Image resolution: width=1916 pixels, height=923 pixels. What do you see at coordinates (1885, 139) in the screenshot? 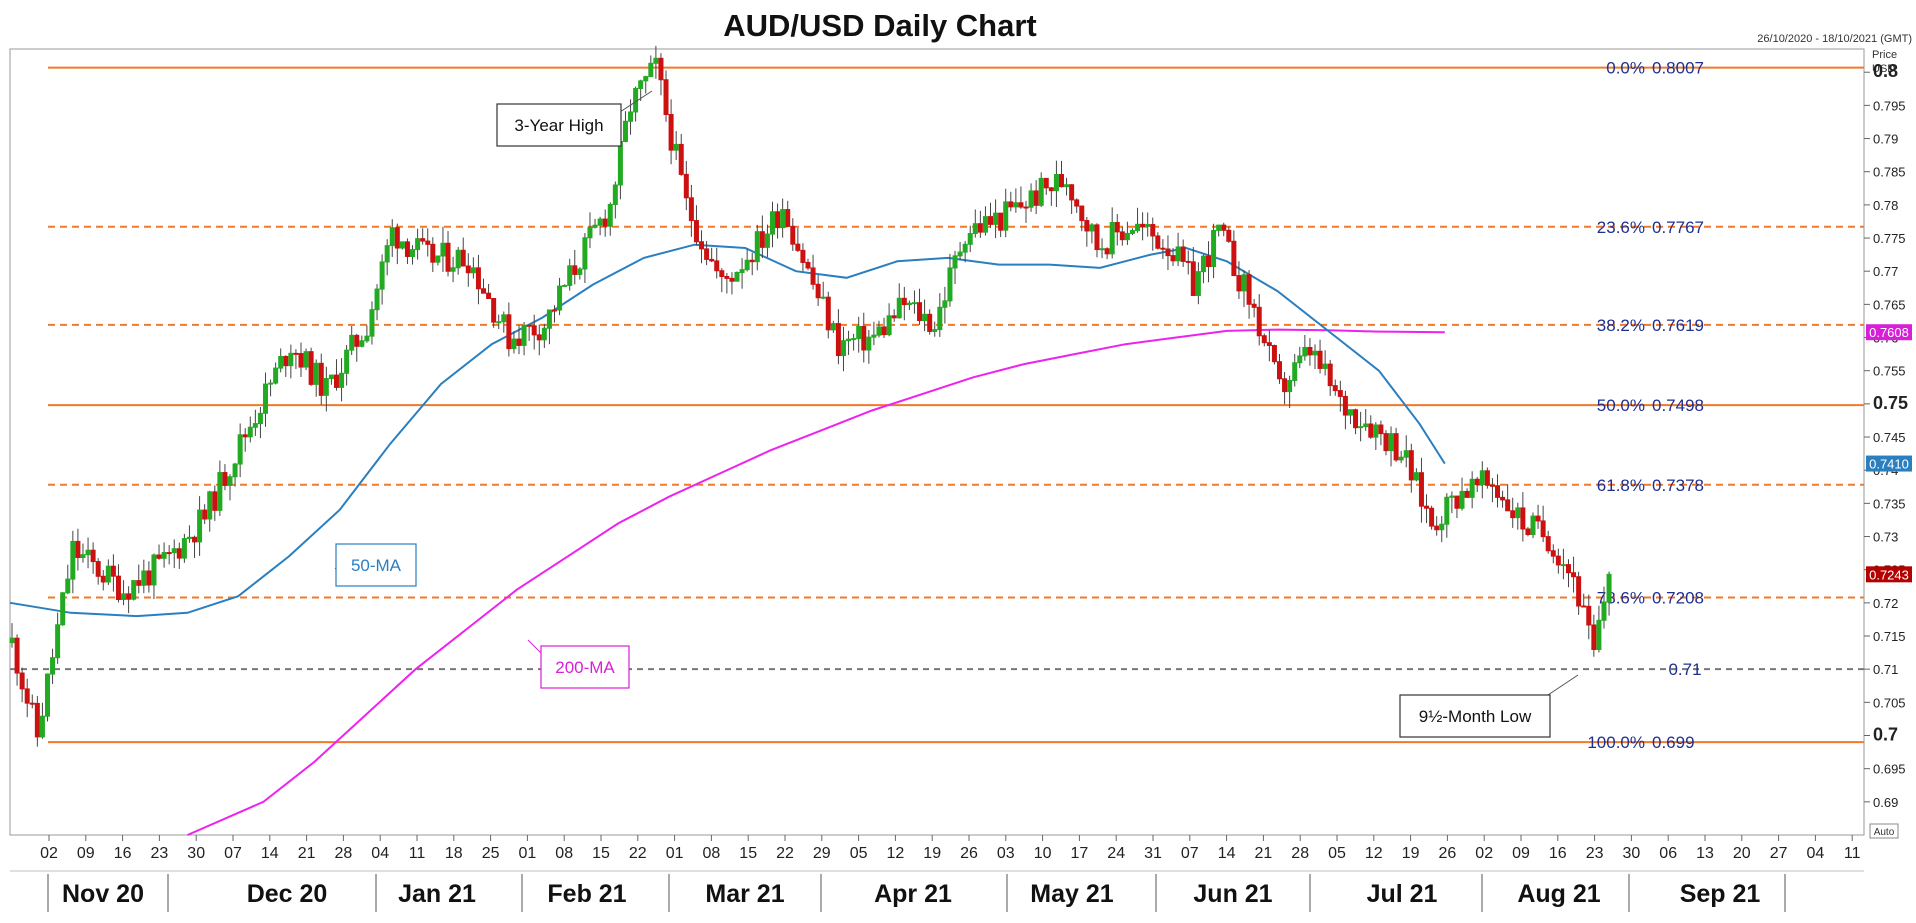
I see `y-tick-label: 0.79` at bounding box center [1885, 139].